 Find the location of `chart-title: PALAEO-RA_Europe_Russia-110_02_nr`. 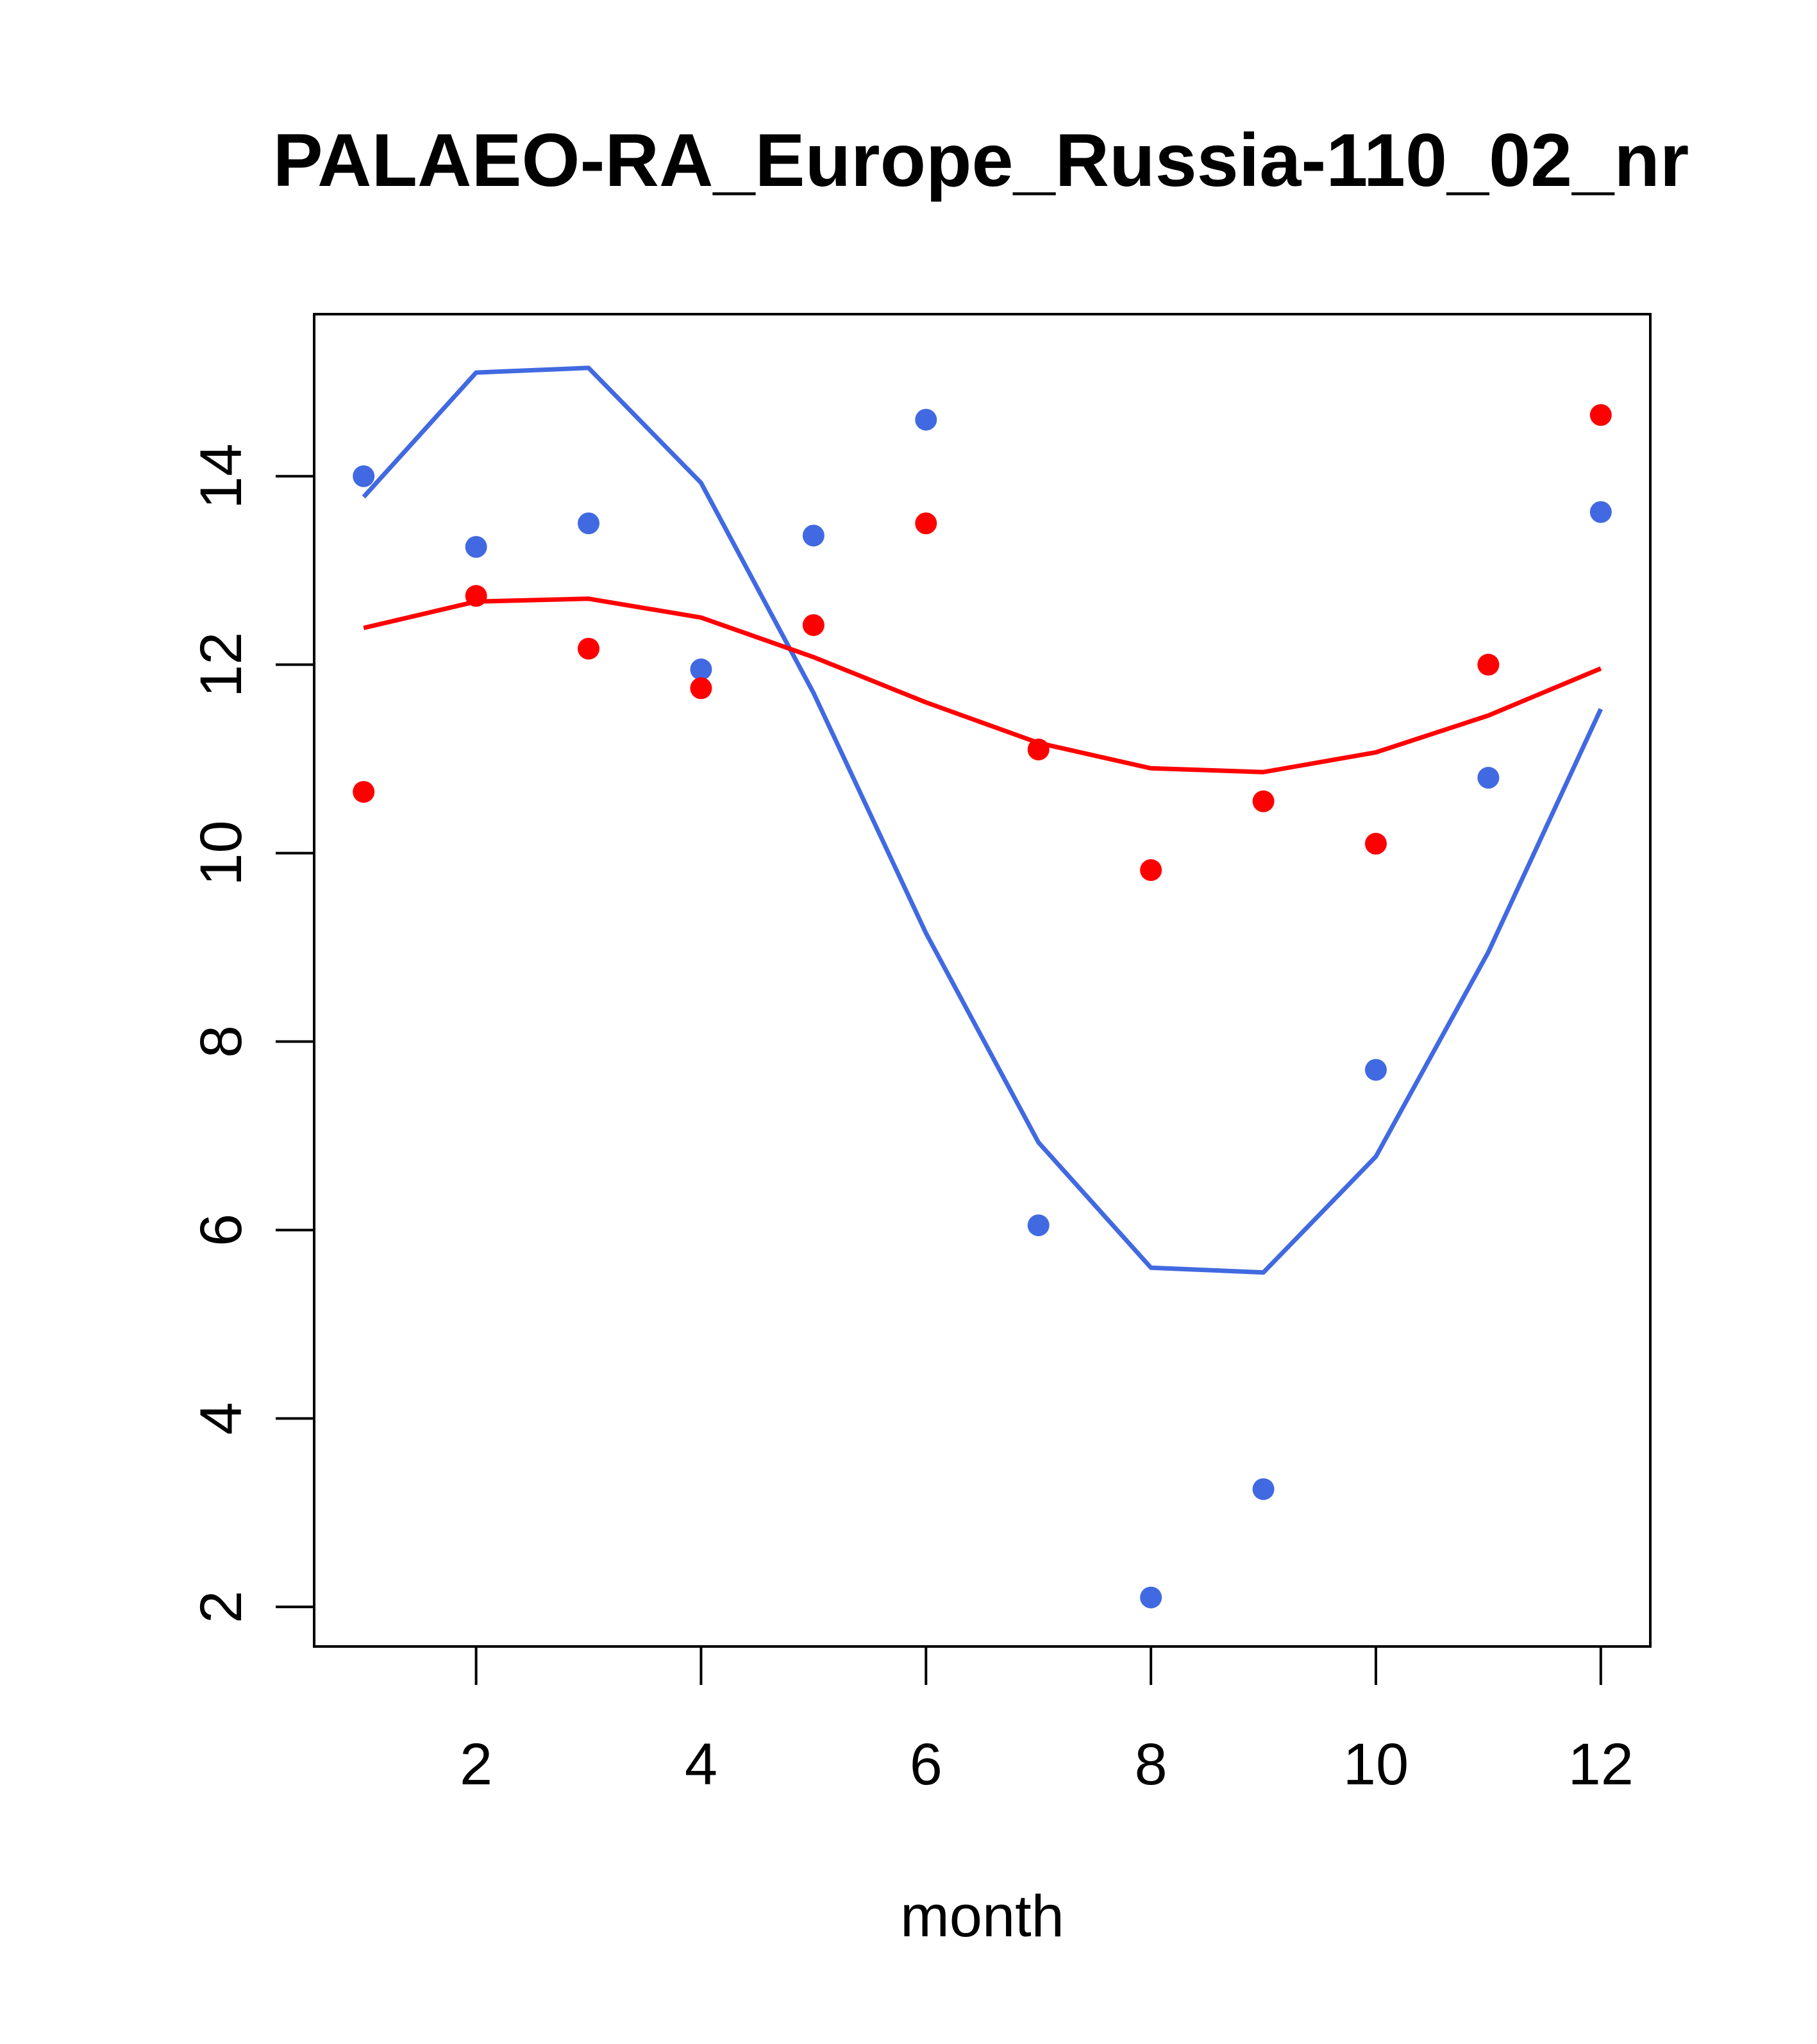

chart-title: PALAEO-RA_Europe_Russia-110_02_nr is located at coordinates (981, 160).